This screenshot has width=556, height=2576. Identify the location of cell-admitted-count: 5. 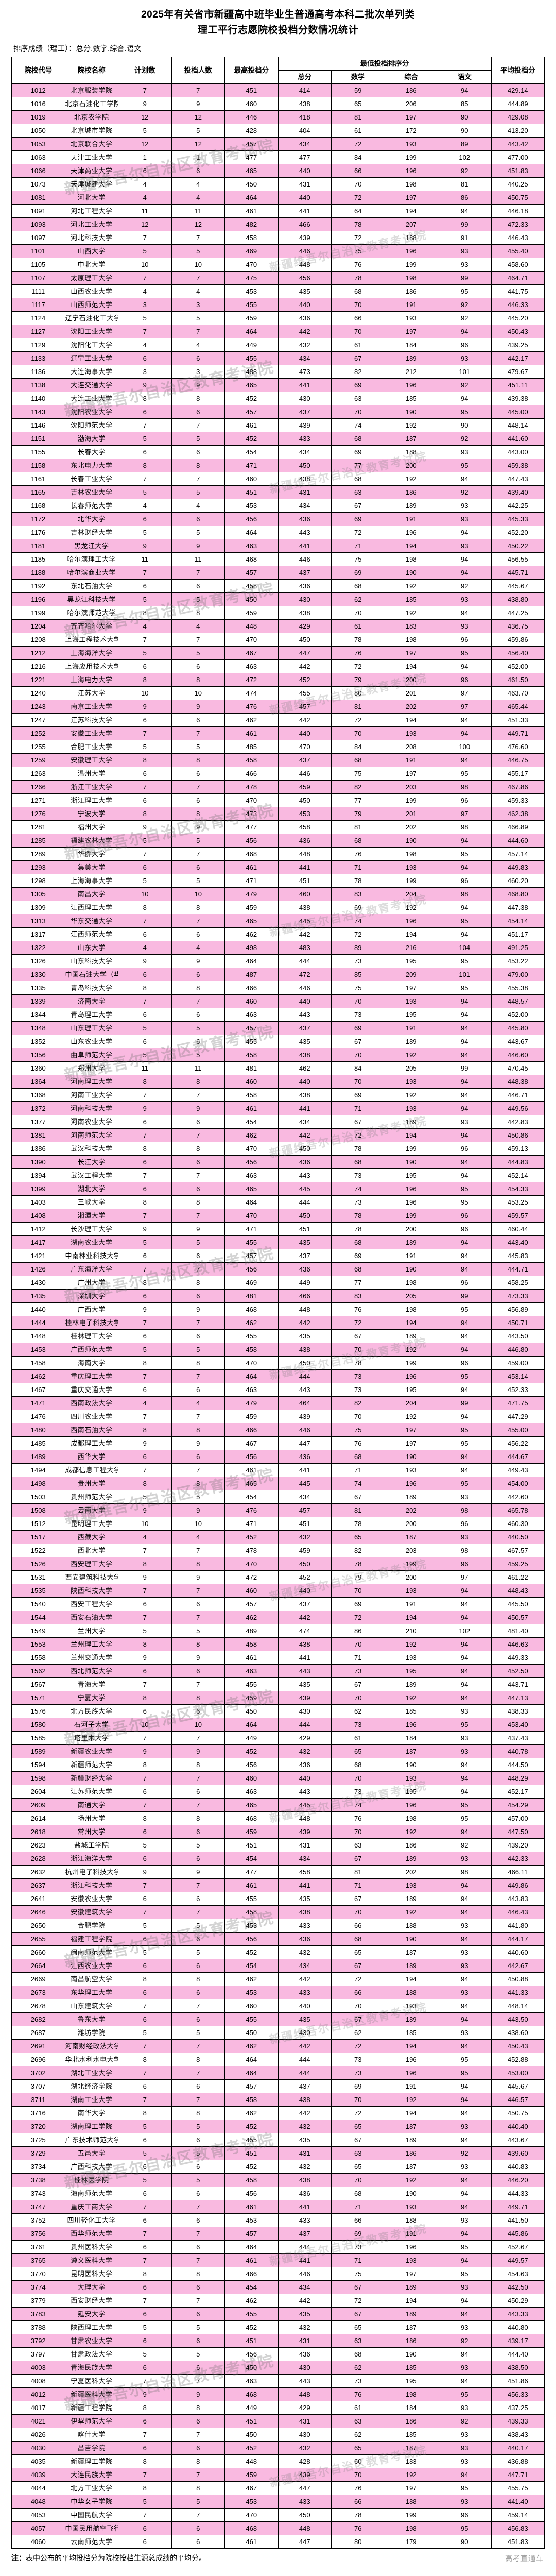
(198, 1845).